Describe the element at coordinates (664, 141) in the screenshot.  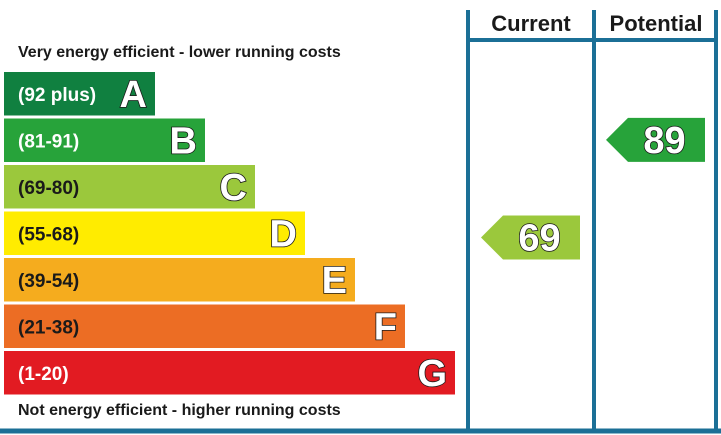
I see `potential-rating-value: 89` at that location.